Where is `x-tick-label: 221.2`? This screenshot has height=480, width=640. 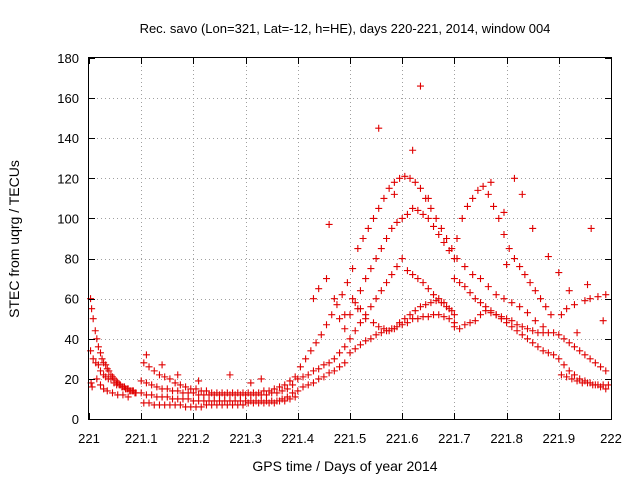
x-tick-label: 221.2 is located at coordinates (193, 438).